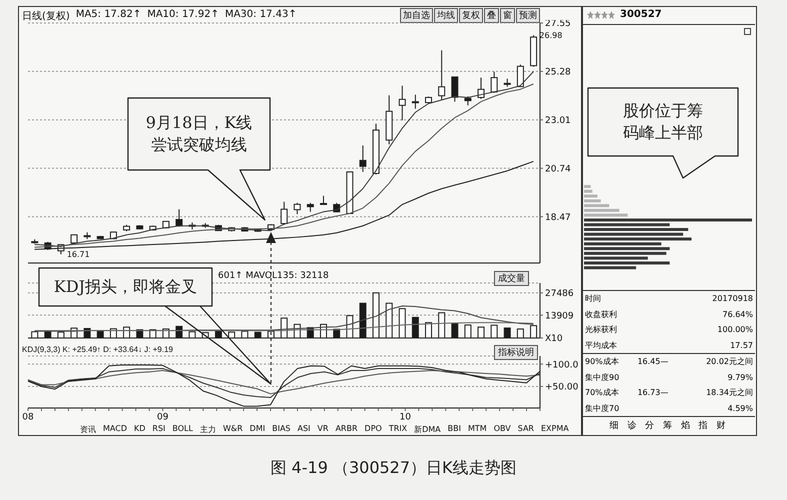  What do you see at coordinates (559, 316) in the screenshot?
I see `y-tick-label: 13909` at bounding box center [559, 316].